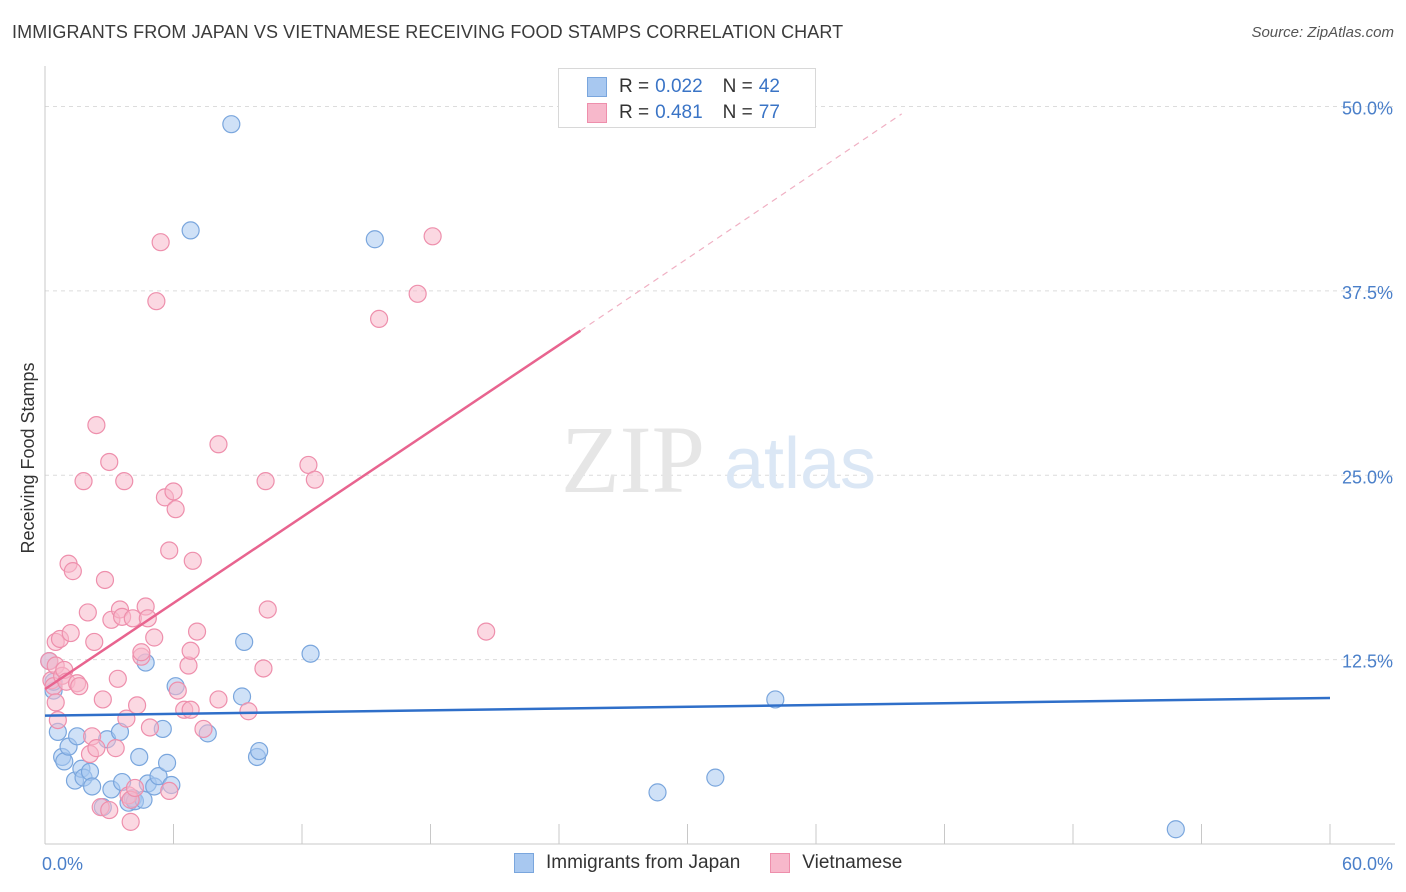  I want to click on legend-label: Immigrants from Japan, so click(643, 862).